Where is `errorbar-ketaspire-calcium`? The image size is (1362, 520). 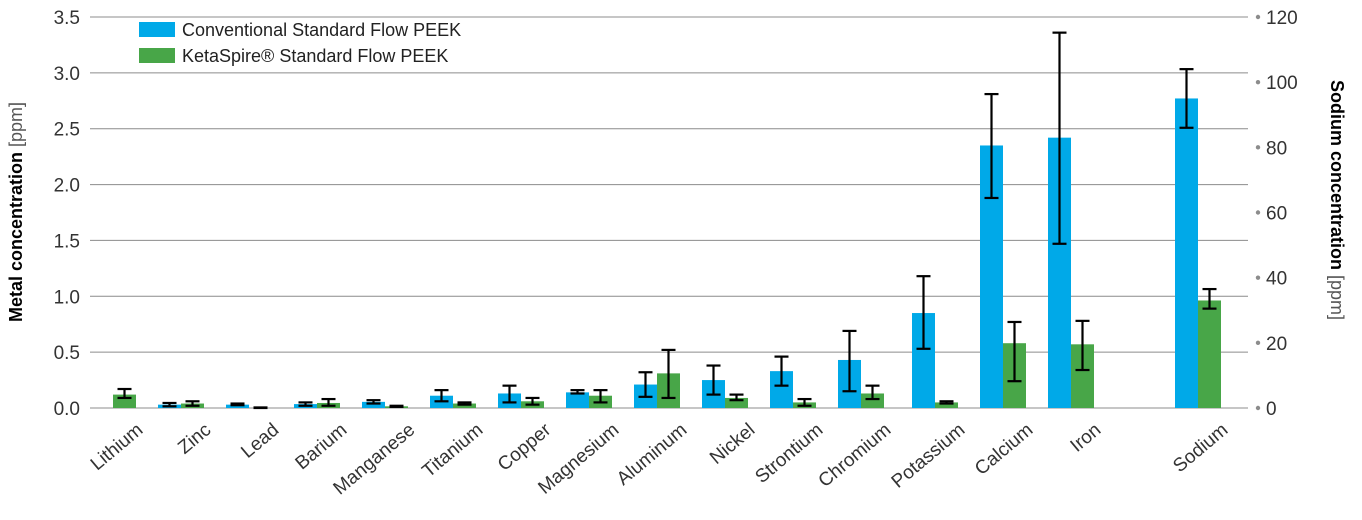
errorbar-ketaspire-calcium is located at coordinates (1014, 351).